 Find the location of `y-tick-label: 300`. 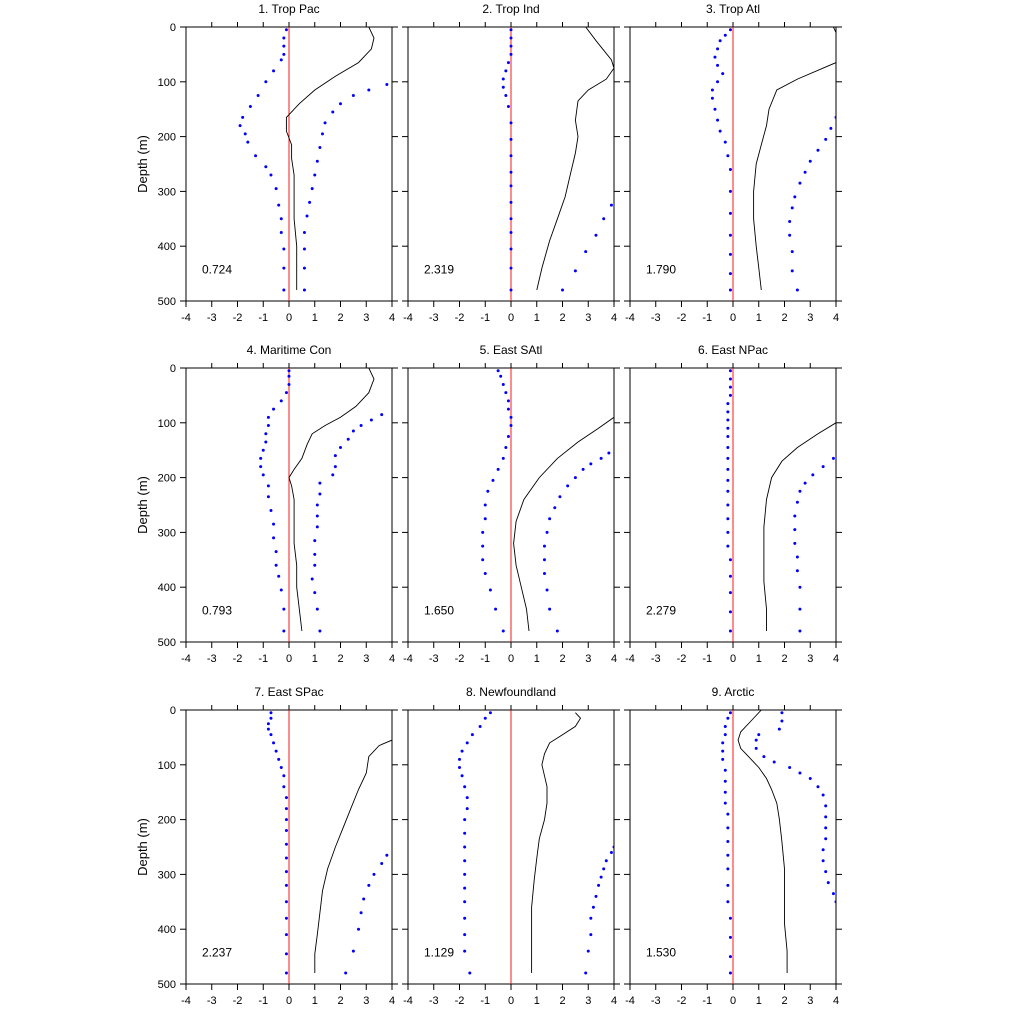

y-tick-label: 300 is located at coordinates (167, 875).